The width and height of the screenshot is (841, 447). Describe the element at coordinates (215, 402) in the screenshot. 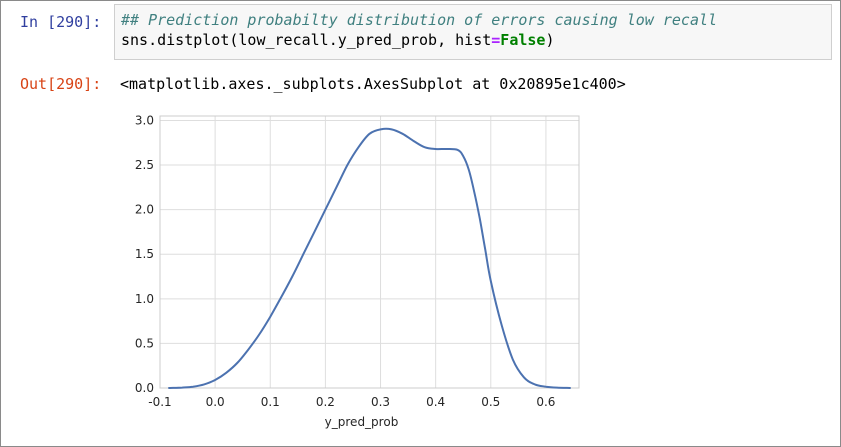

I see `x-tick-label-1: 0.0` at that location.